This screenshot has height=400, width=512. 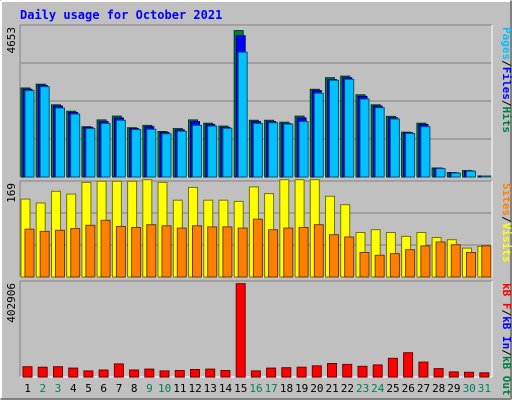 I want to click on x-tick-label: 12, so click(x=194, y=388).